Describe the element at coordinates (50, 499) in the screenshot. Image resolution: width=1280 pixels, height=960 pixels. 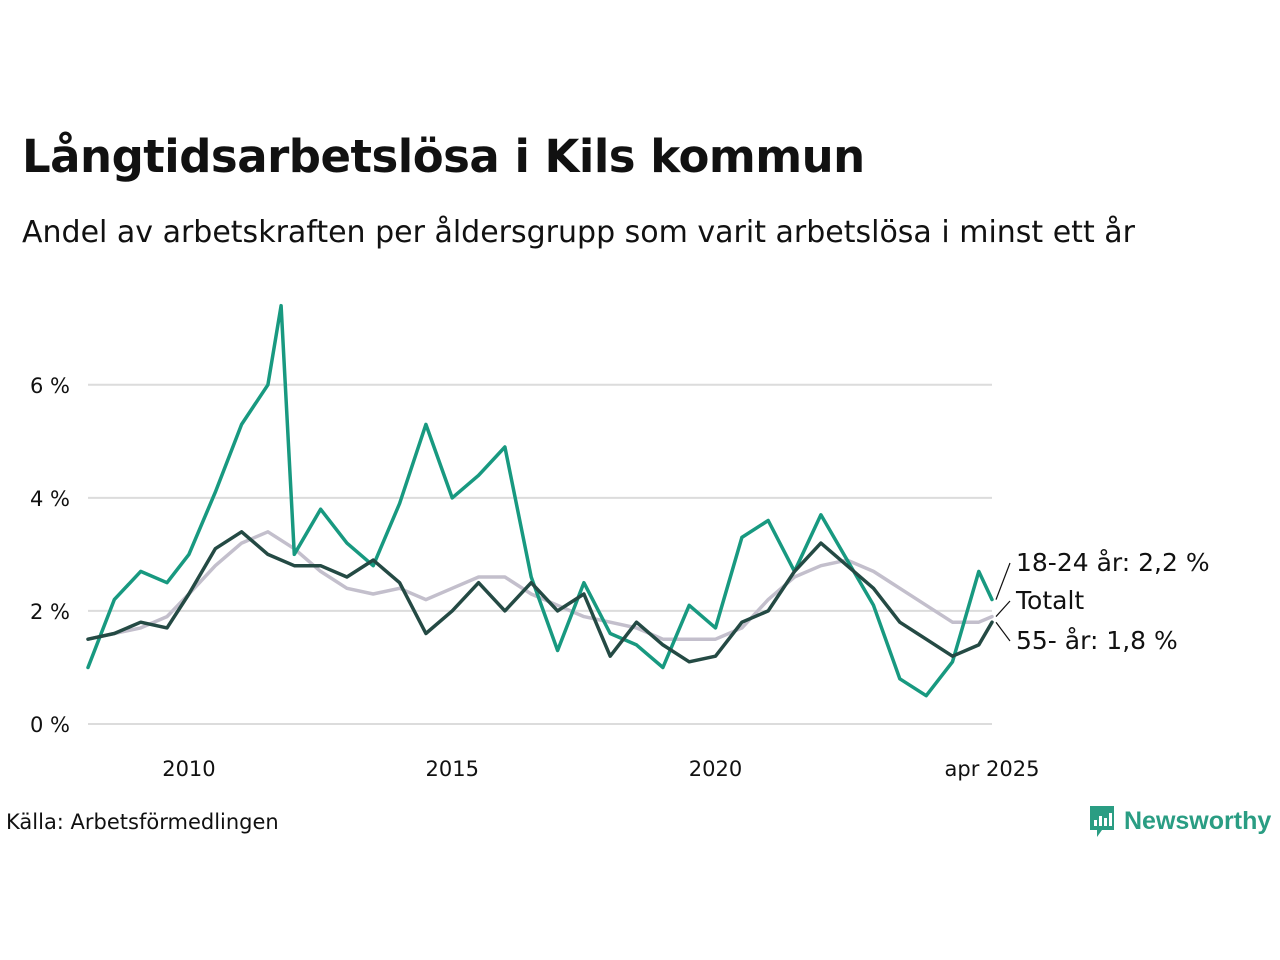
I see `y-tick-label: 4 %` at that location.